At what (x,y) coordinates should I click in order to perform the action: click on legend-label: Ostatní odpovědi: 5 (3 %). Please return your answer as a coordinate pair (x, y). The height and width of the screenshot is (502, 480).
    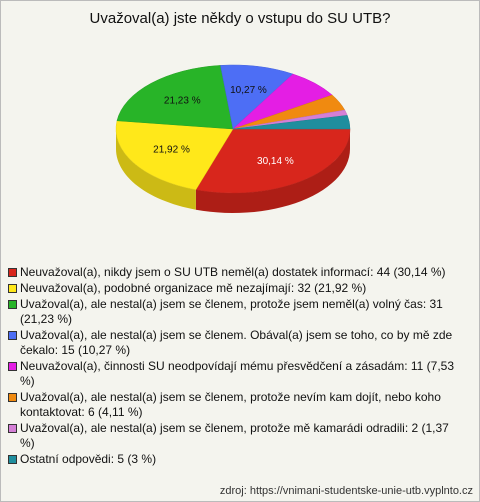
    Looking at the image, I should click on (88, 459).